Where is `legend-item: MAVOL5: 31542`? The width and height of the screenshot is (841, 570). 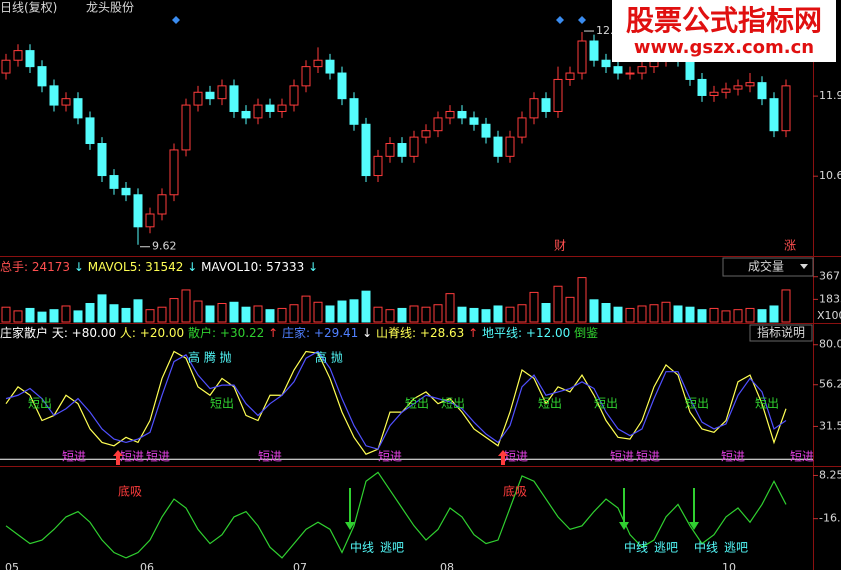
legend-item: MAVOL5: 31542 is located at coordinates (136, 267).